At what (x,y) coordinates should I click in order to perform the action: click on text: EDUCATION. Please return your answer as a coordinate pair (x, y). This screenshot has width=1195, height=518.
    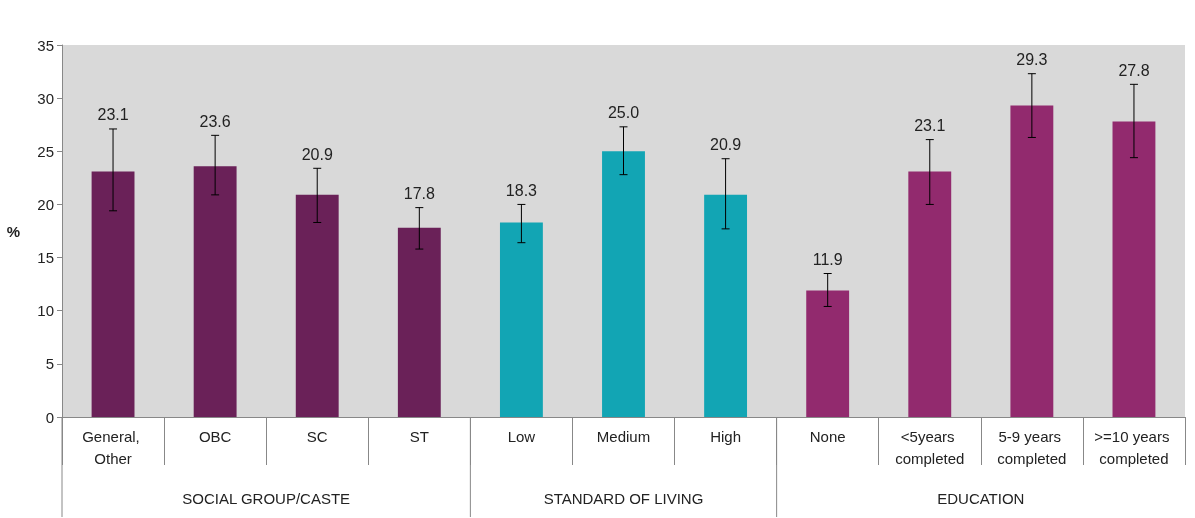
    Looking at the image, I should click on (981, 498).